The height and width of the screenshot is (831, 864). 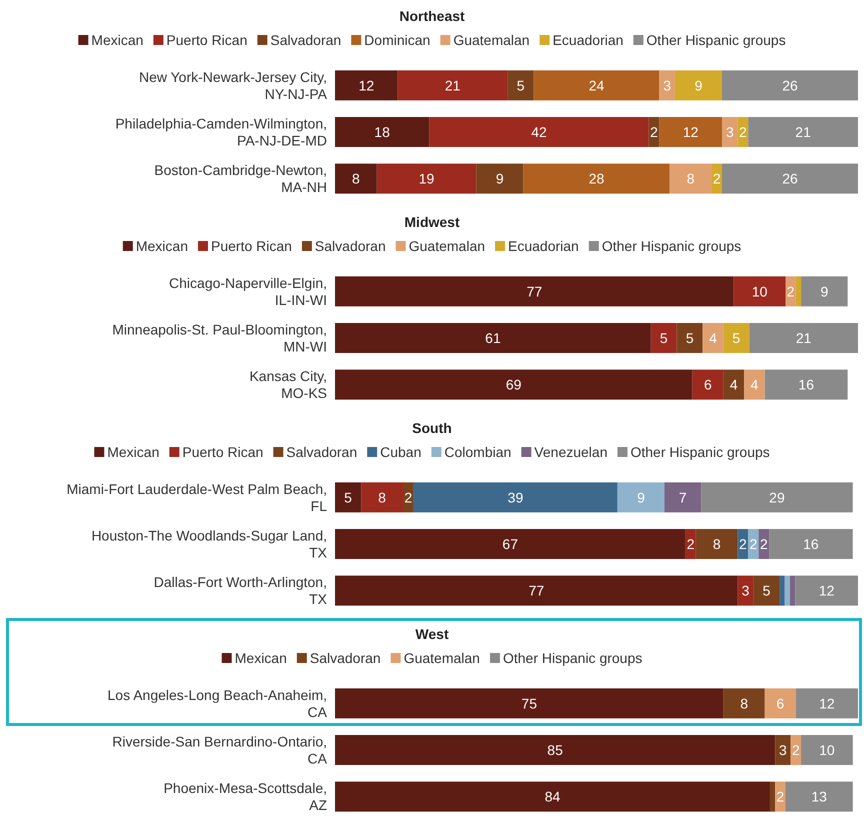 I want to click on y-tick-label: Boston-Cambridge-Newton, MA-NH, so click(x=240, y=179).